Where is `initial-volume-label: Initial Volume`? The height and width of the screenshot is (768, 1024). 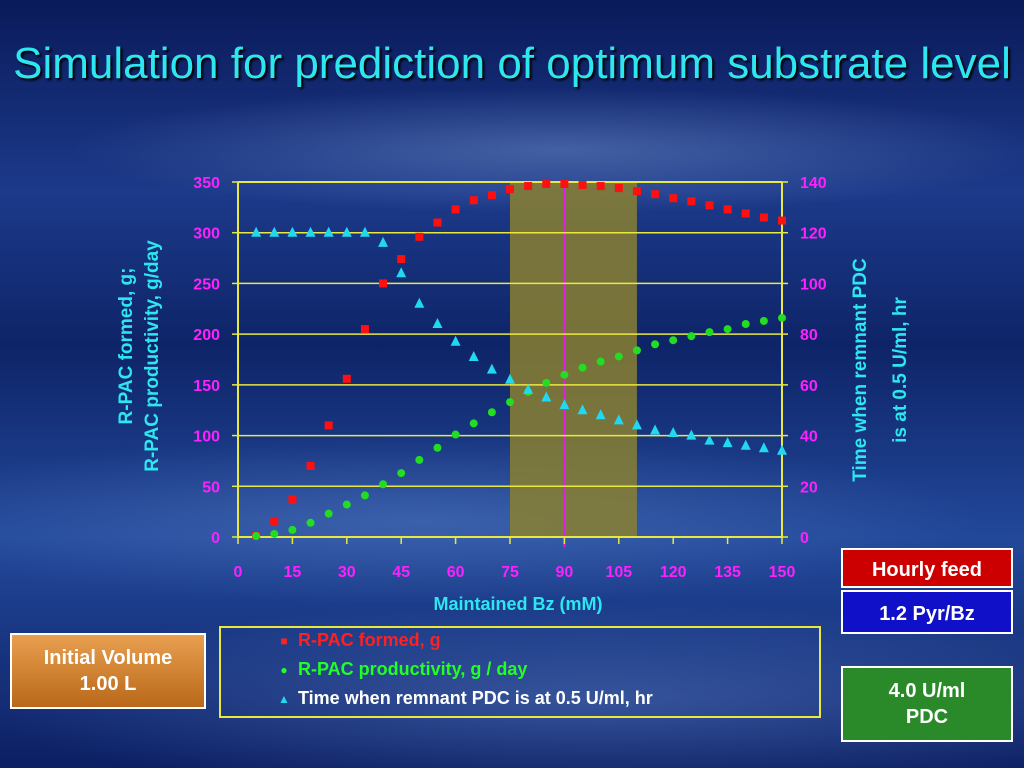
initial-volume-label: Initial Volume is located at coordinates (108, 658).